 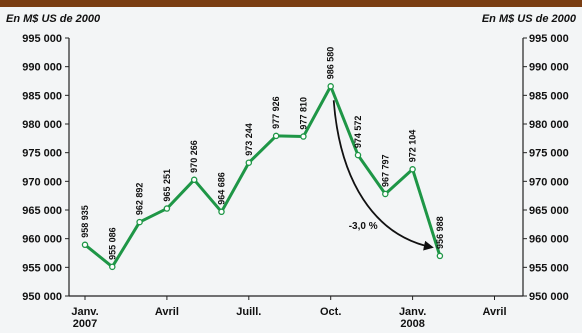 What do you see at coordinates (412, 324) in the screenshot?
I see `x-tick-label-year: 2008` at bounding box center [412, 324].